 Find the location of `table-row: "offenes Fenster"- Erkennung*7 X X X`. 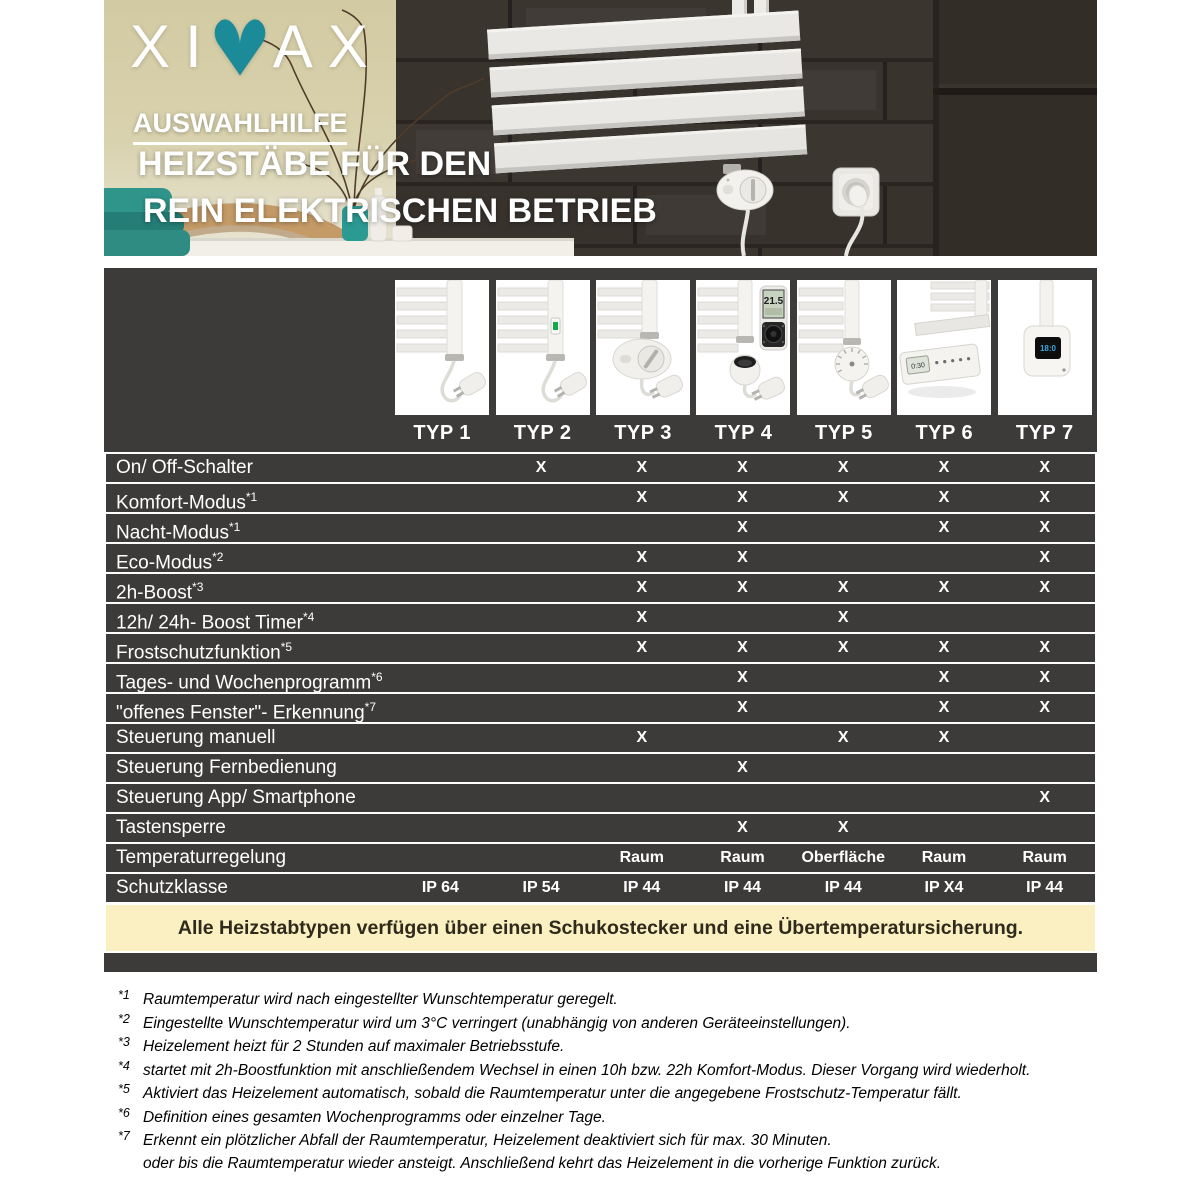

table-row: "offenes Fenster"- Erkennung*7 X X X is located at coordinates (600, 709).